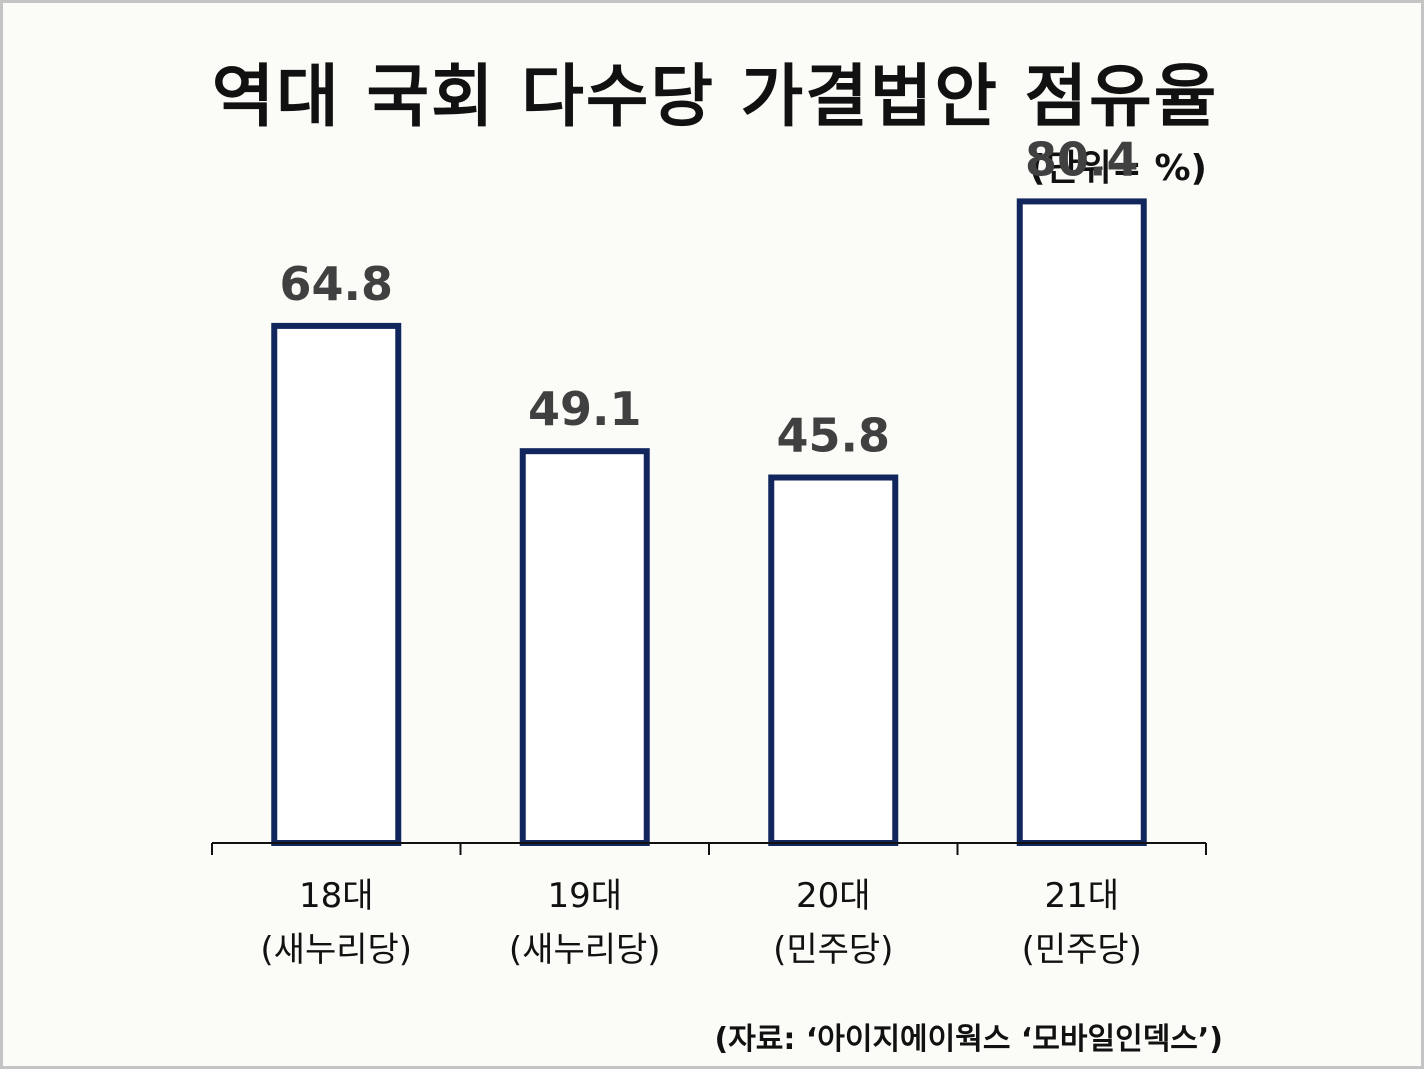 This screenshot has height=1069, width=1424. I want to click on bar-value-label-1: 49.1, so click(585, 409).